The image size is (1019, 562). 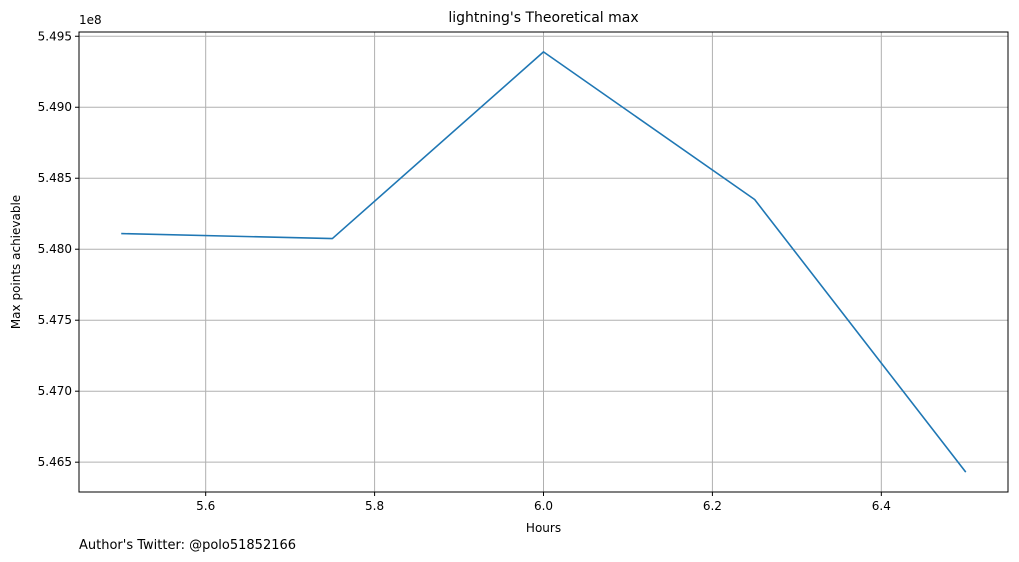 I want to click on x-tick-label: 6.2, so click(x=712, y=506).